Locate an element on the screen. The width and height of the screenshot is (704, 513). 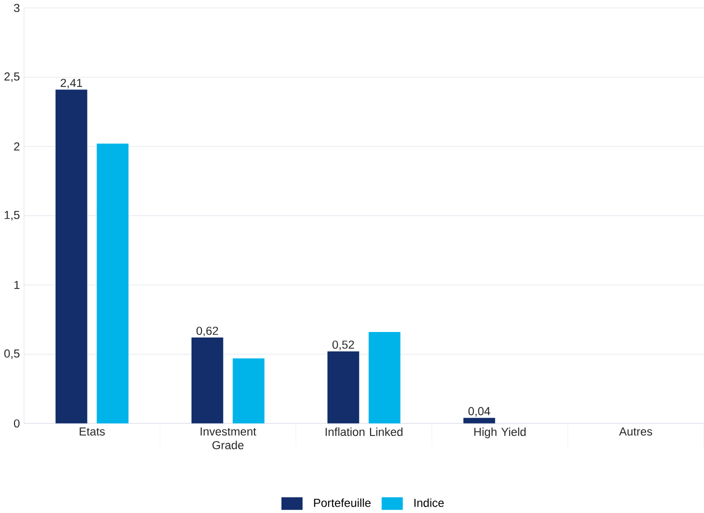
data-label: 2,41 is located at coordinates (71, 83).